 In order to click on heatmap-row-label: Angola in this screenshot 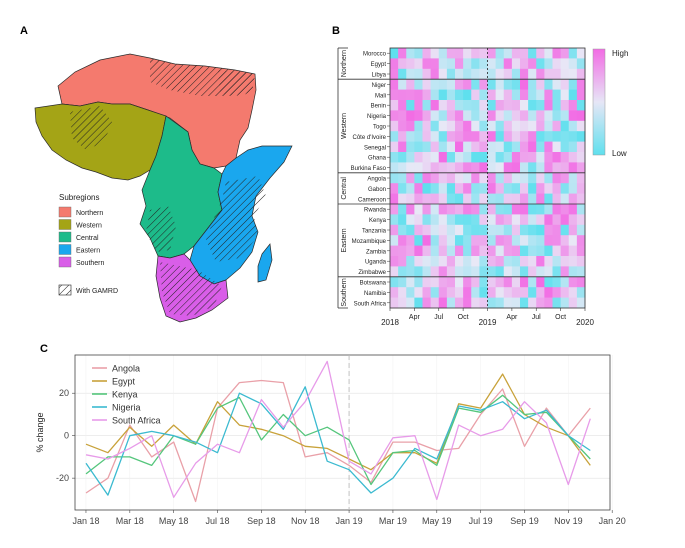, I will do `click(376, 180)`.